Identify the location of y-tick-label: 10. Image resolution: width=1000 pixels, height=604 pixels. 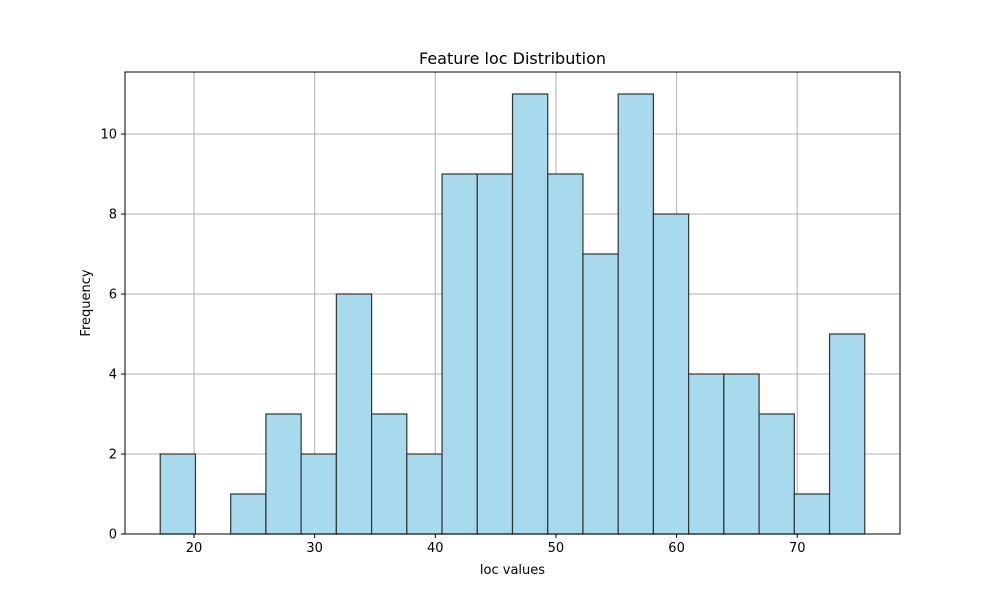
(108, 135).